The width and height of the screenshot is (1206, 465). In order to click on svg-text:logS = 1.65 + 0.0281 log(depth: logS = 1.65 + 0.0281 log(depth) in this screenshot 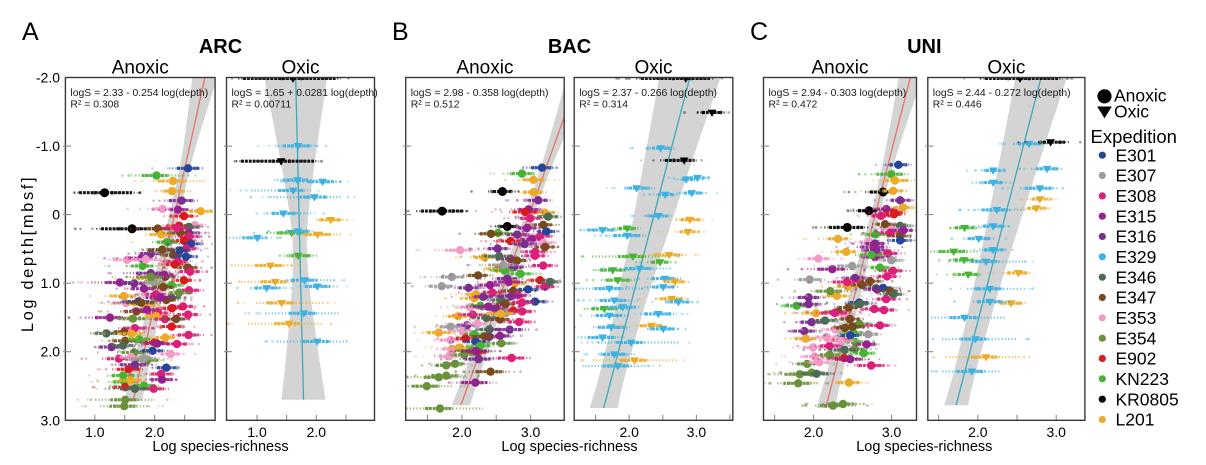, I will do `click(305, 93)`.